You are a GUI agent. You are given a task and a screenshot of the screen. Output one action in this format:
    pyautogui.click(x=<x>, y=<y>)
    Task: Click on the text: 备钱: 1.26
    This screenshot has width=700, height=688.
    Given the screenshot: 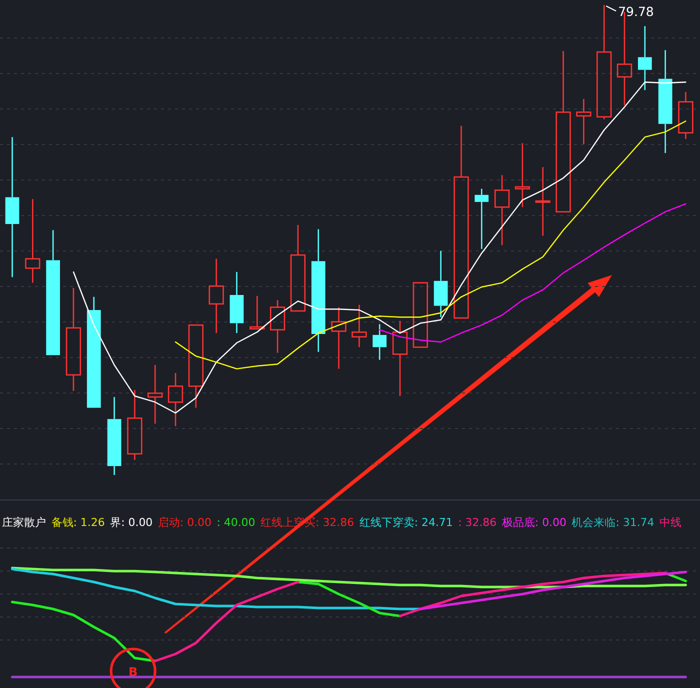 What is the action you would take?
    pyautogui.click(x=78, y=522)
    